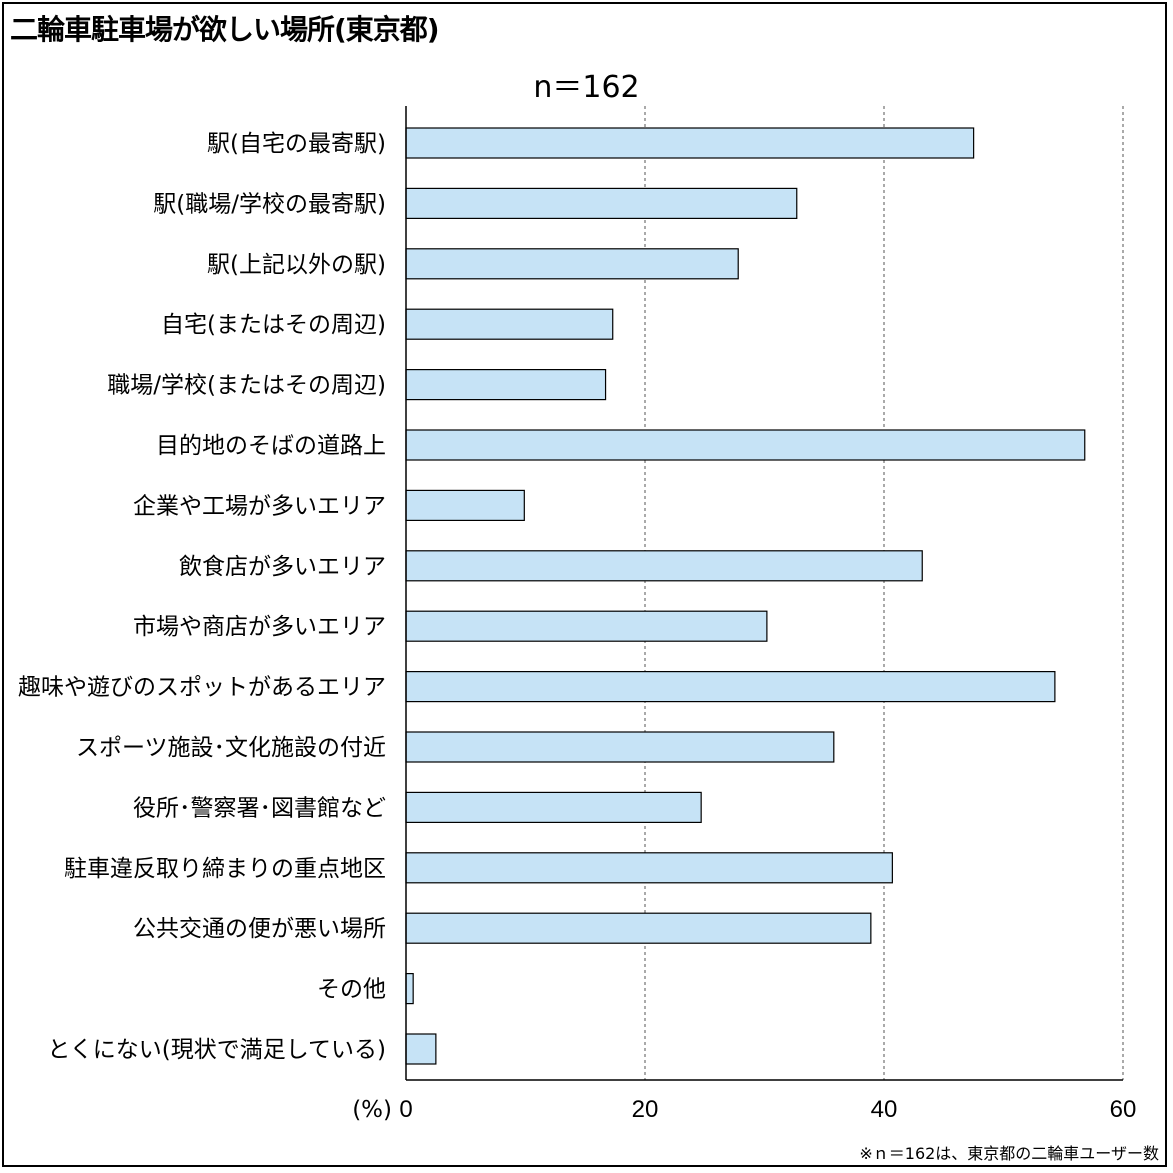 This screenshot has width=1173, height=1173. What do you see at coordinates (269, 204) in the screenshot?
I see `category-label: 駅(職場/学校の最寄駅)` at bounding box center [269, 204].